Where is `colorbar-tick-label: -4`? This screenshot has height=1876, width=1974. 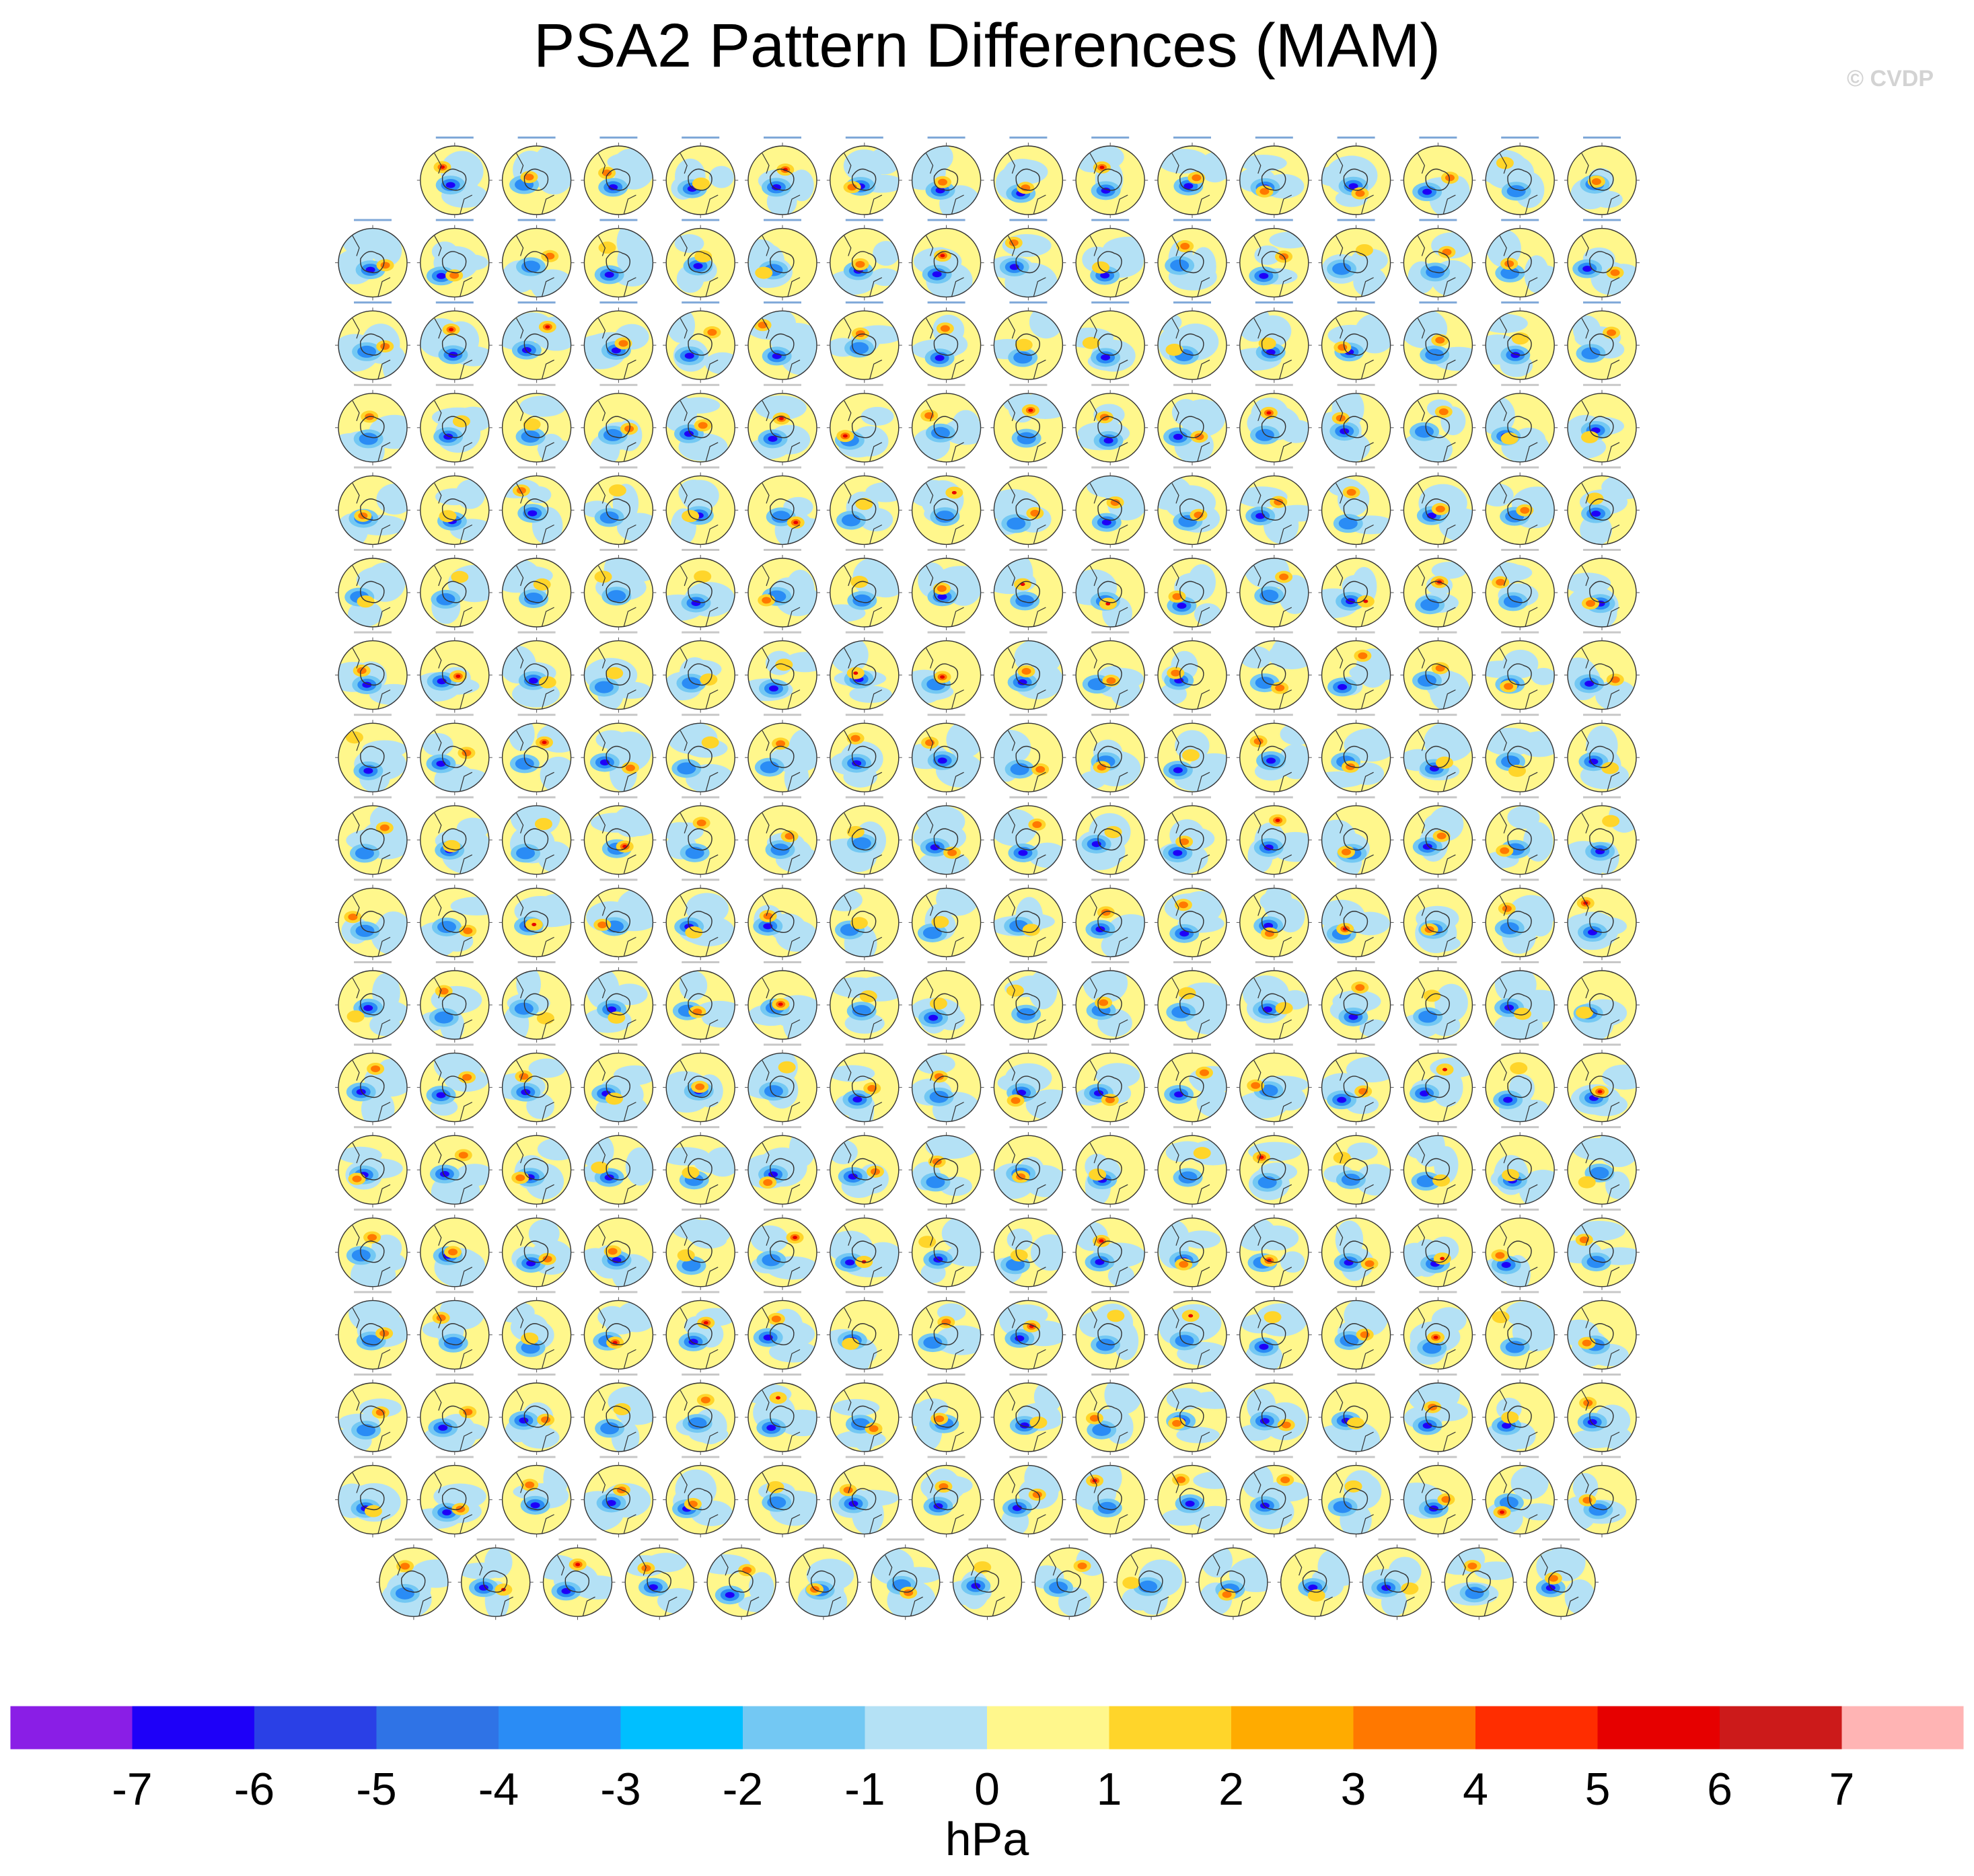
colorbar-tick-label: -4 is located at coordinates (498, 1790).